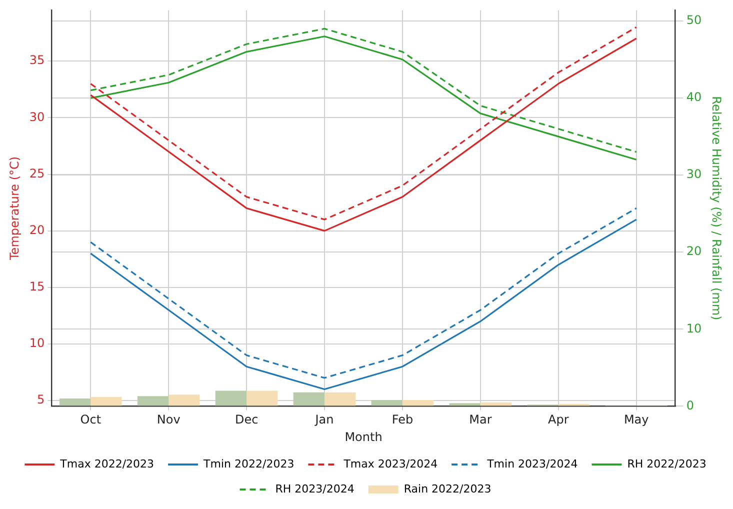  What do you see at coordinates (558, 419) in the screenshot?
I see `x-tick-label: Apr` at bounding box center [558, 419].